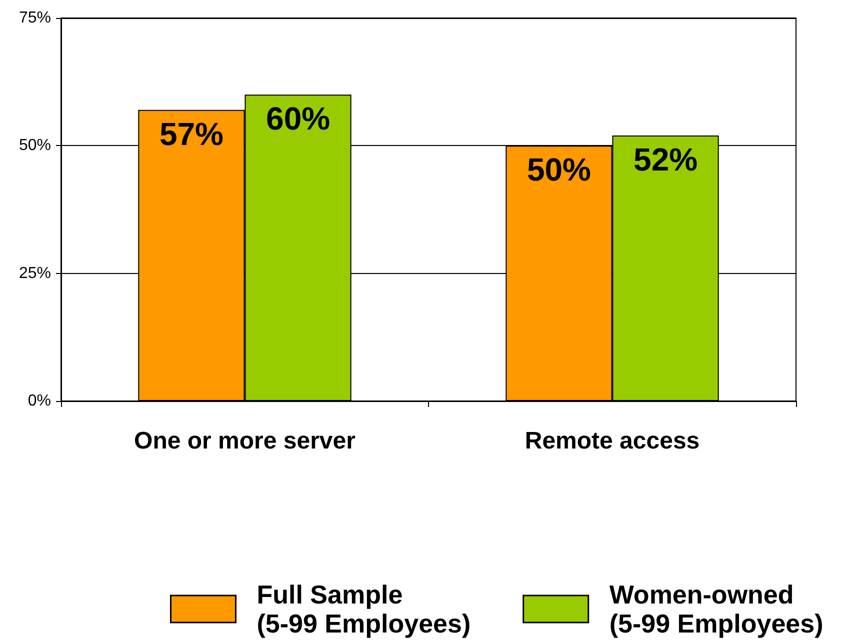 The width and height of the screenshot is (846, 640). Describe the element at coordinates (363, 609) in the screenshot. I see `legend-label: Full Sample (5-99 Employees)` at that location.